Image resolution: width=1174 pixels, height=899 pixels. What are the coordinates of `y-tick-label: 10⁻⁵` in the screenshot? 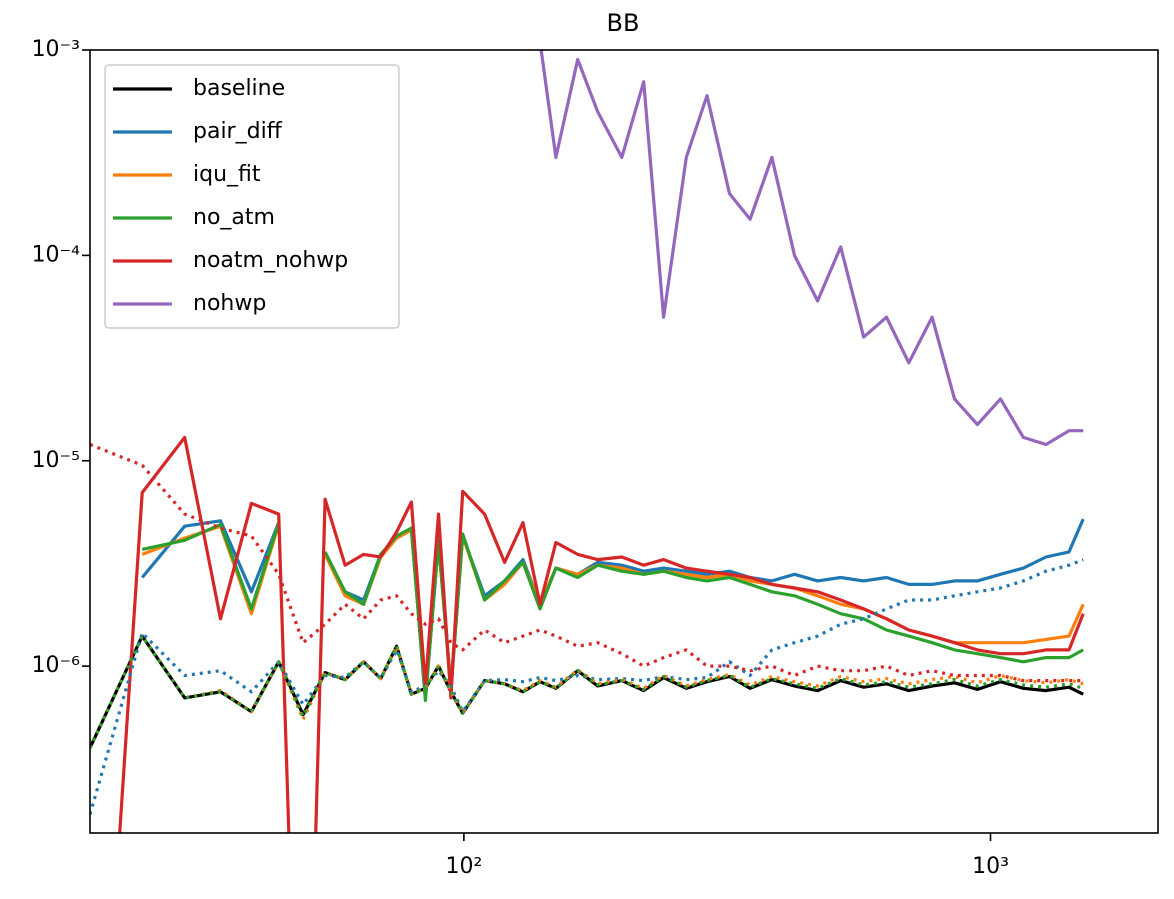 It's located at (56, 460).